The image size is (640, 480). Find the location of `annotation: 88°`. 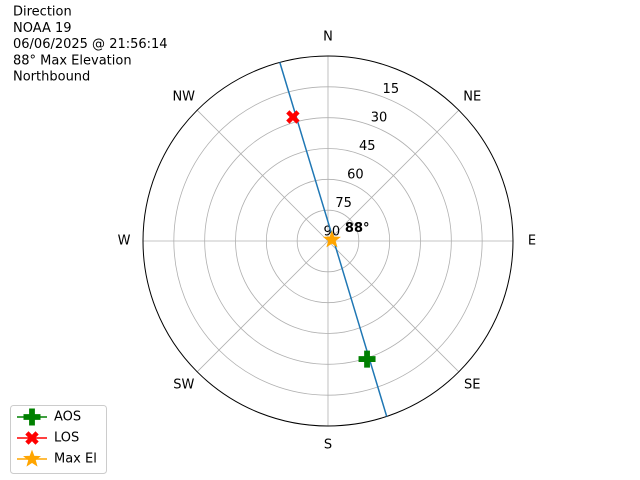

annotation: 88° is located at coordinates (357, 228).